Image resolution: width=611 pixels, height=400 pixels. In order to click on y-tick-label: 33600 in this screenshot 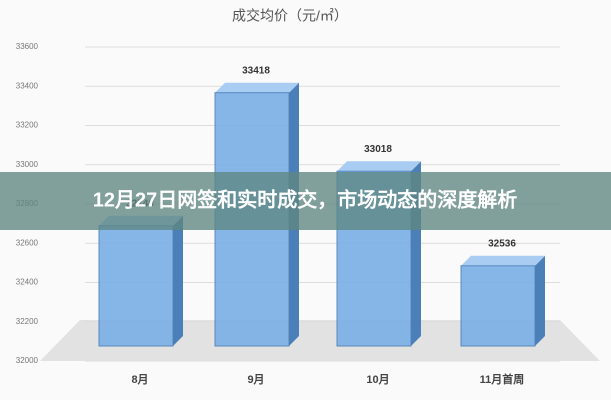, I will do `click(27, 46)`.